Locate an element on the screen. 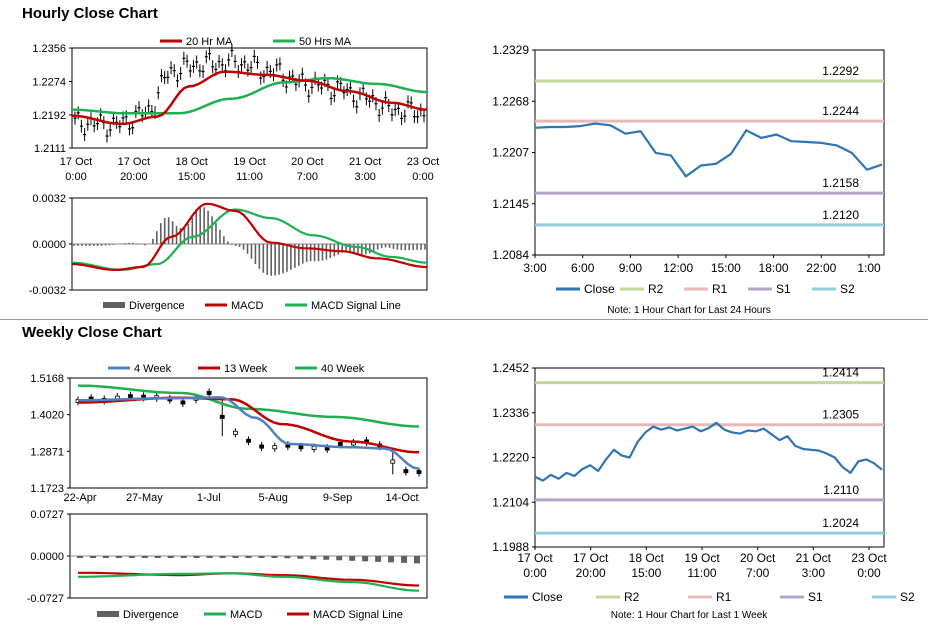  hourly-close-xtick-label: 18:00 is located at coordinates (774, 268).